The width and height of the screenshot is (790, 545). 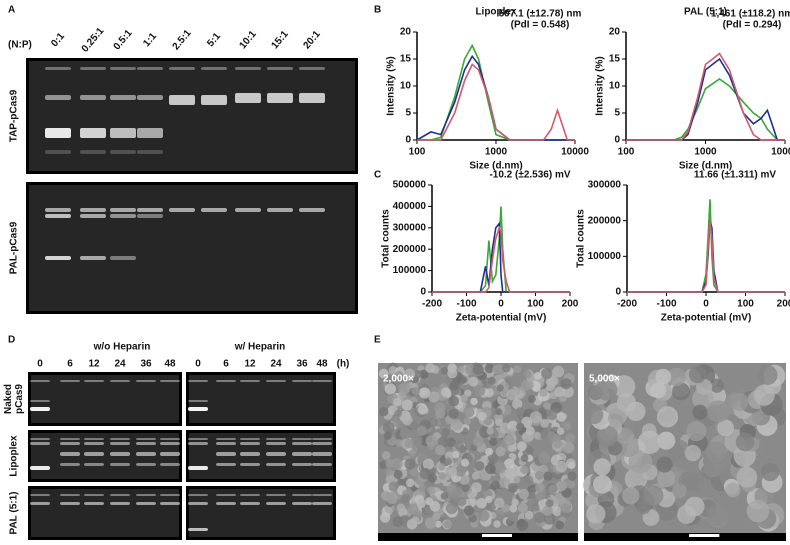 I want to click on x-tick-label: 10000, so click(x=780, y=152).